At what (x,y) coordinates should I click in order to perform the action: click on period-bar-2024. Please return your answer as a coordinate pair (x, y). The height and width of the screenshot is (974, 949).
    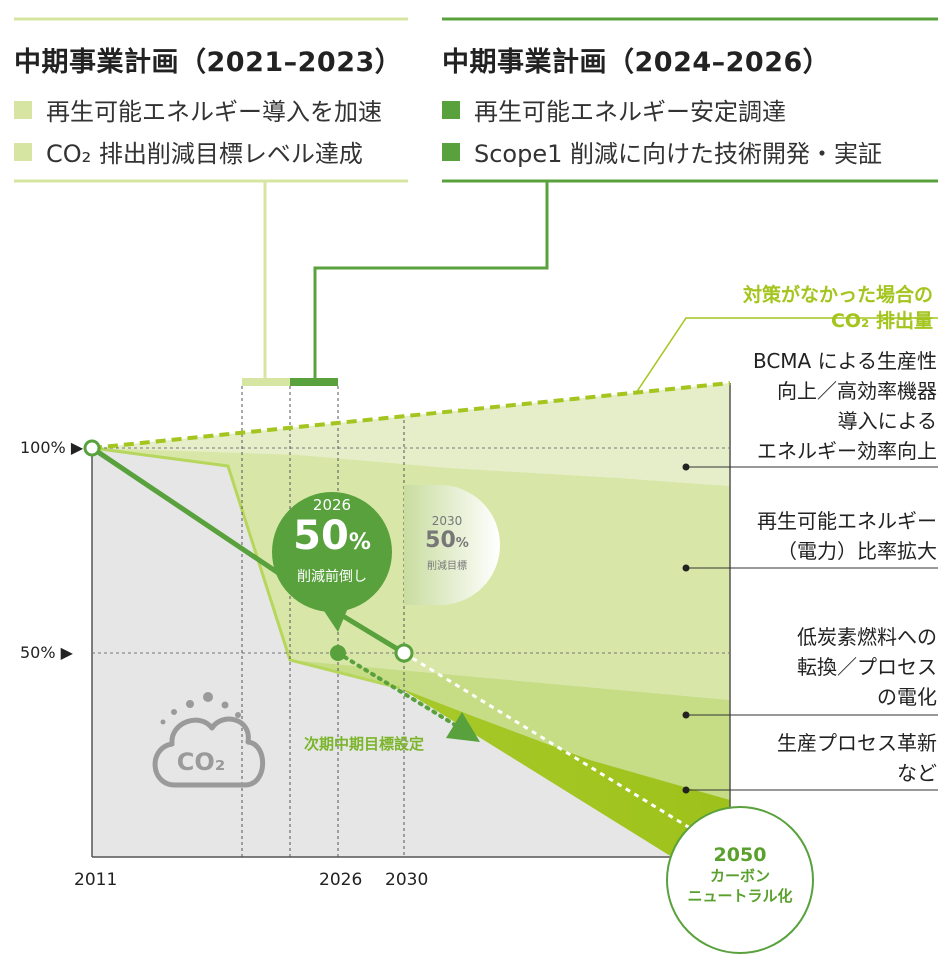
    Looking at the image, I should click on (314, 382).